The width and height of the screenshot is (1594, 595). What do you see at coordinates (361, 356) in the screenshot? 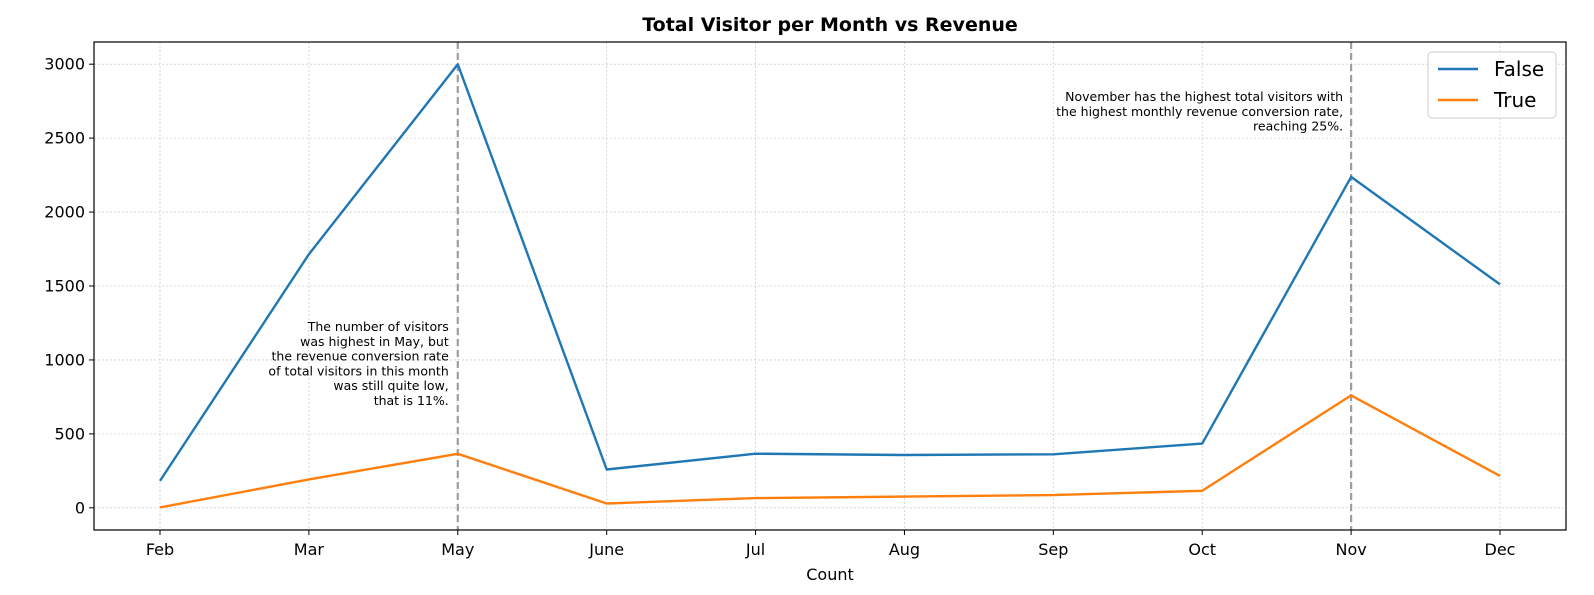
I see `annotation-line: the revenue conversion rate` at bounding box center [361, 356].